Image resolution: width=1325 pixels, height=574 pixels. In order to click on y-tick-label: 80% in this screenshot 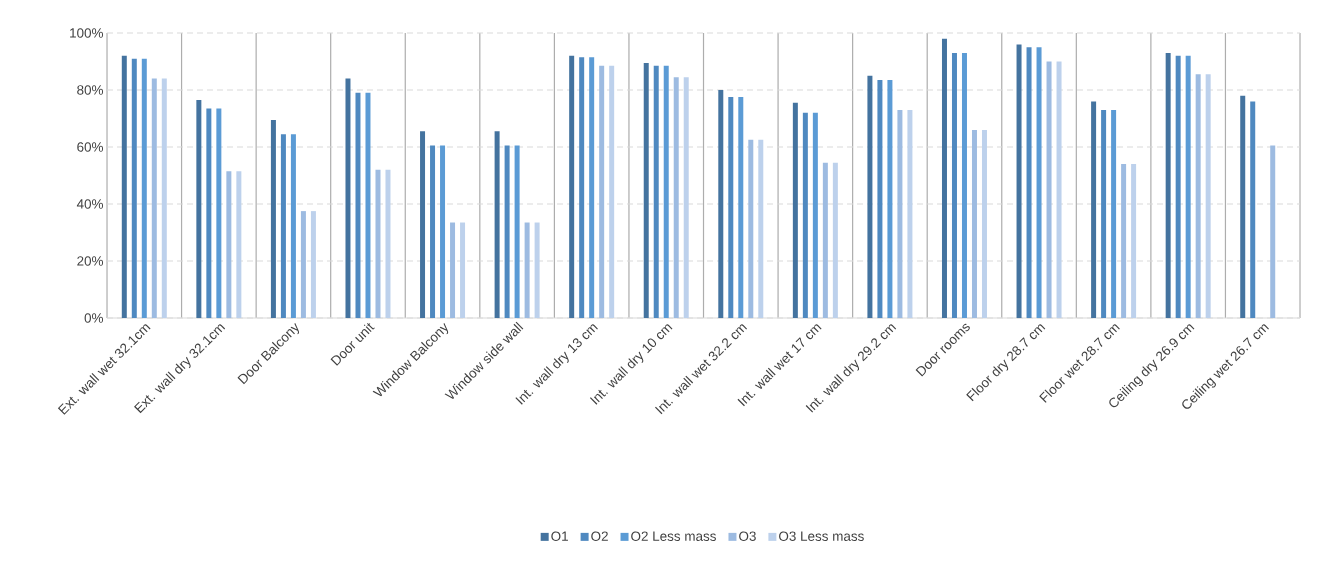, I will do `click(90, 90)`.